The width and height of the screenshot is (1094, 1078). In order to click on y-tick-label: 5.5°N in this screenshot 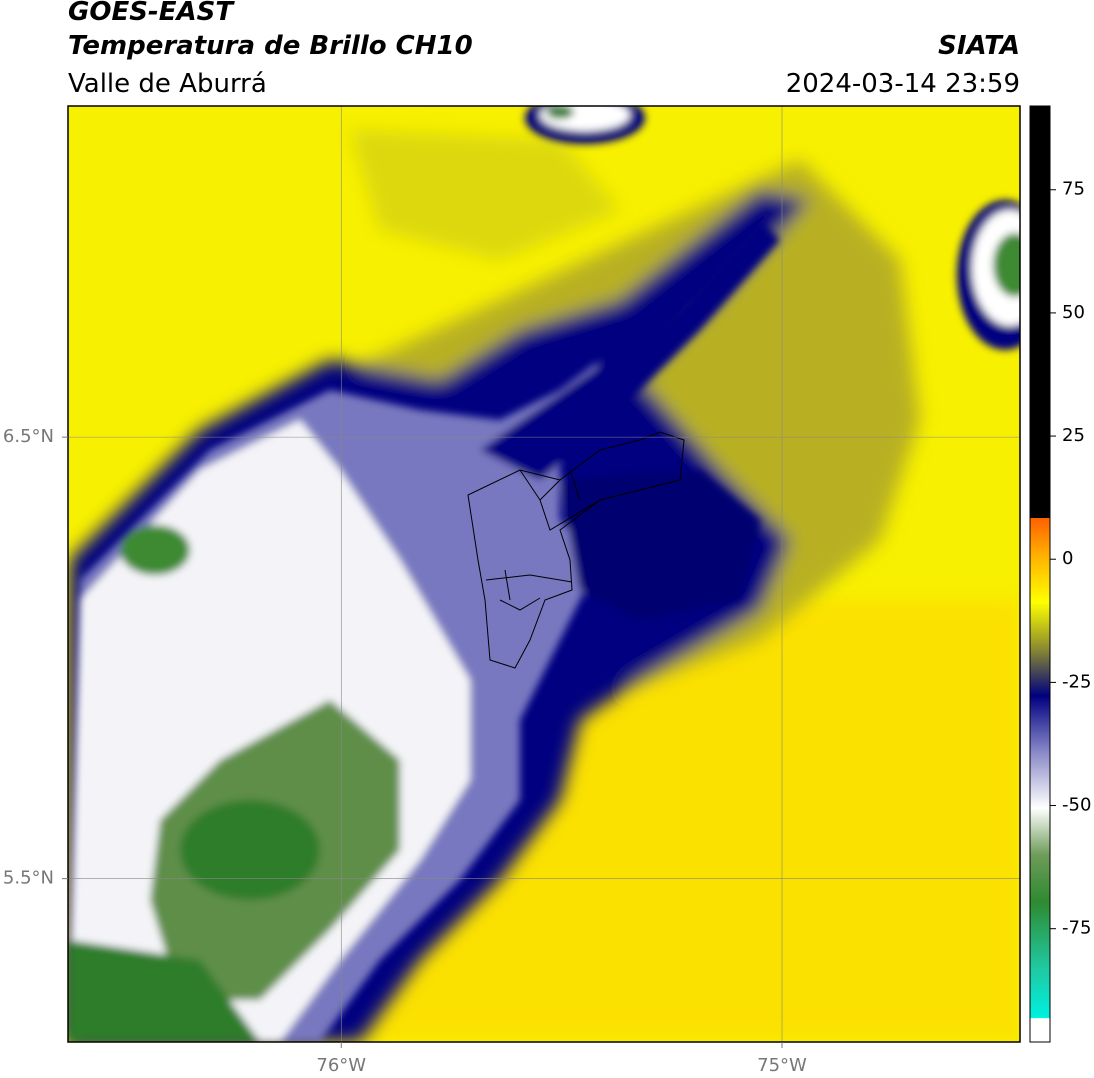, I will do `click(28, 878)`.